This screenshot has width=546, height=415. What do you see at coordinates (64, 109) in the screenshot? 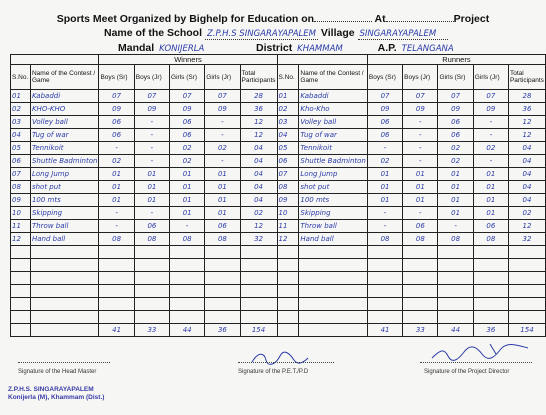
I see `winners-game-cell: KHO-KHO` at bounding box center [64, 109].